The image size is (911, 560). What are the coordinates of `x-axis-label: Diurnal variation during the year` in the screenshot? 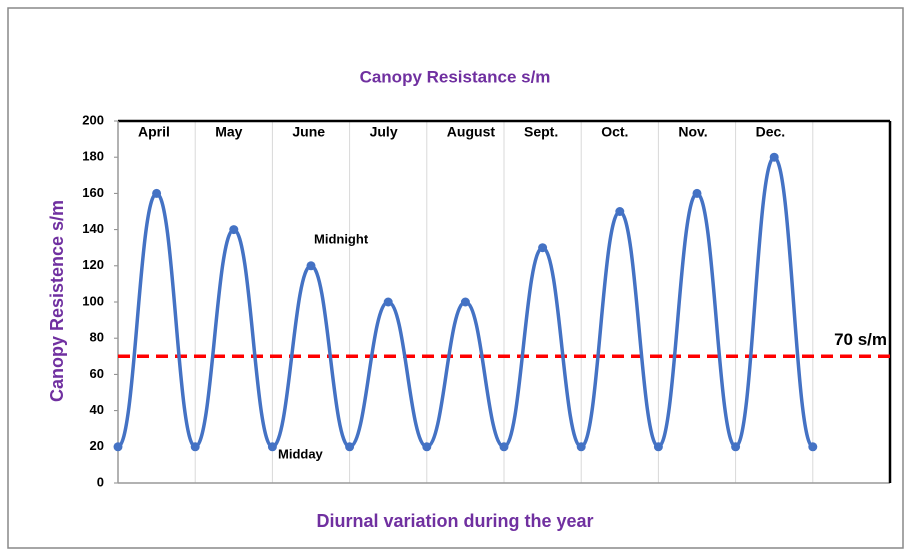 It's located at (454, 521).